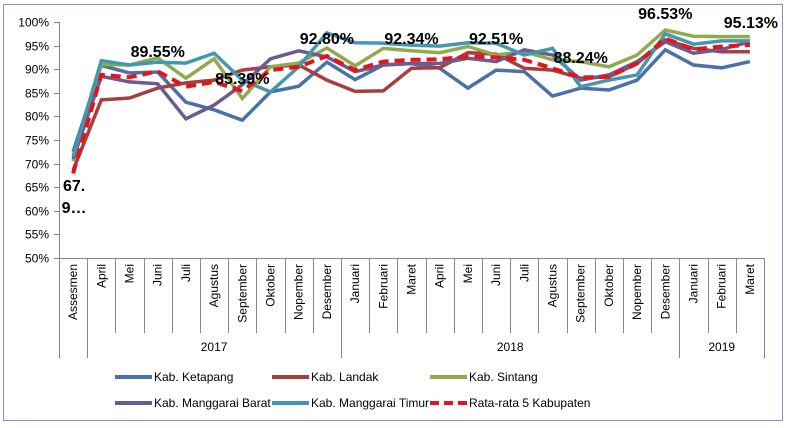  I want to click on y-tick-label: 100%, so click(33, 23).